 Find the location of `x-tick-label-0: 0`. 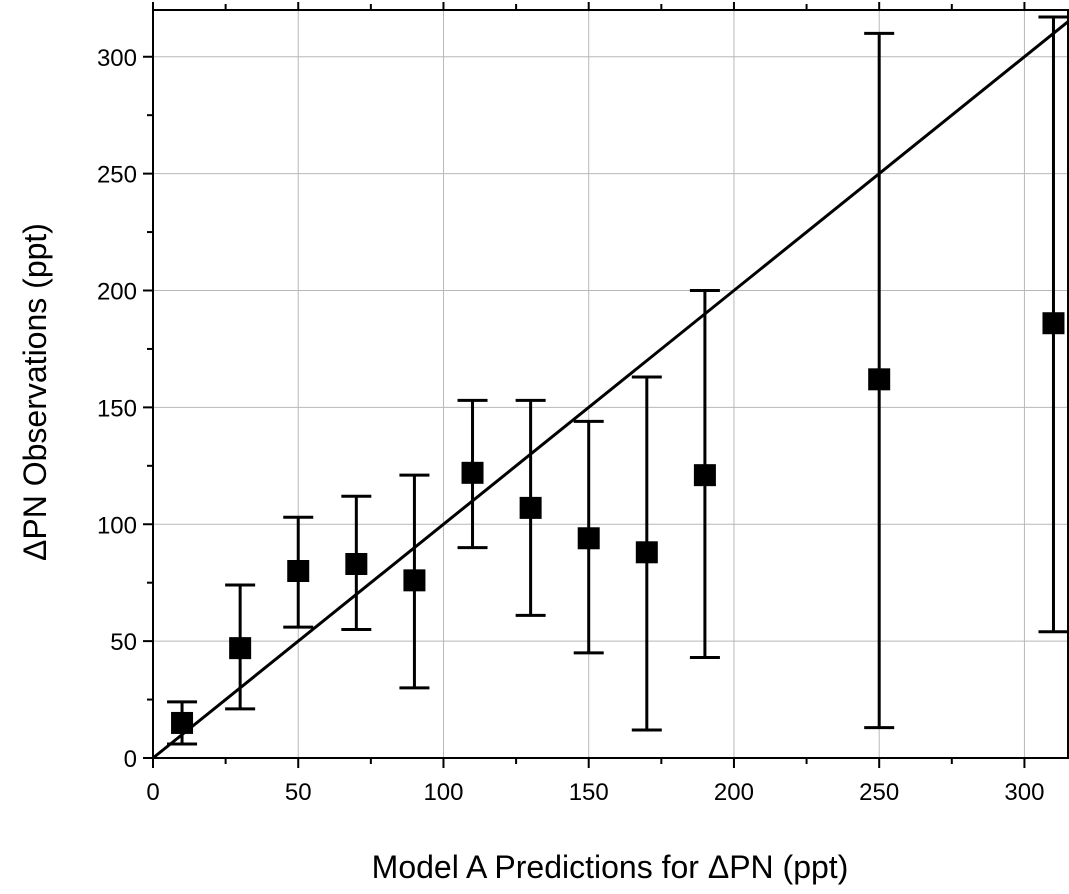

x-tick-label-0: 0 is located at coordinates (152, 792).